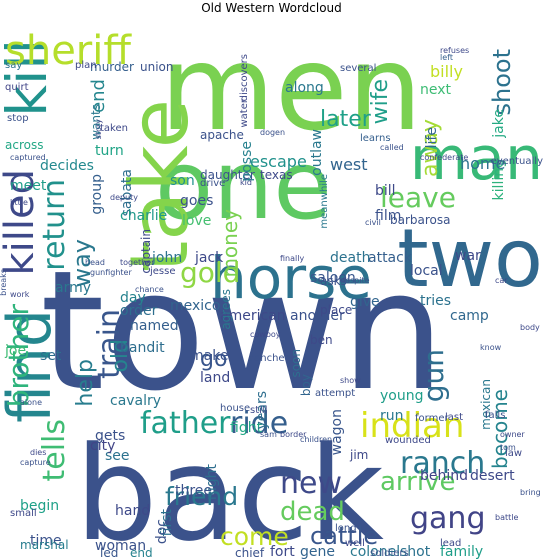 The width and height of the screenshot is (543, 559). Describe the element at coordinates (110, 436) in the screenshot. I see `word-gets-90: gets` at that location.